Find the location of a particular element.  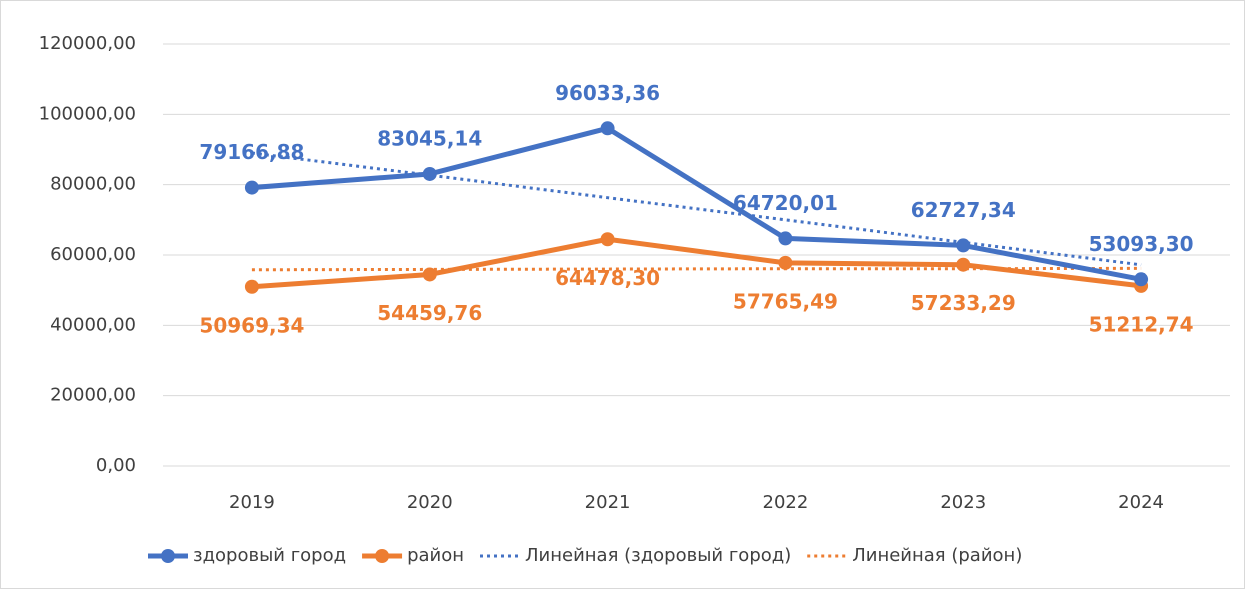

y-tick-label: 100000,00 is located at coordinates (87, 113).